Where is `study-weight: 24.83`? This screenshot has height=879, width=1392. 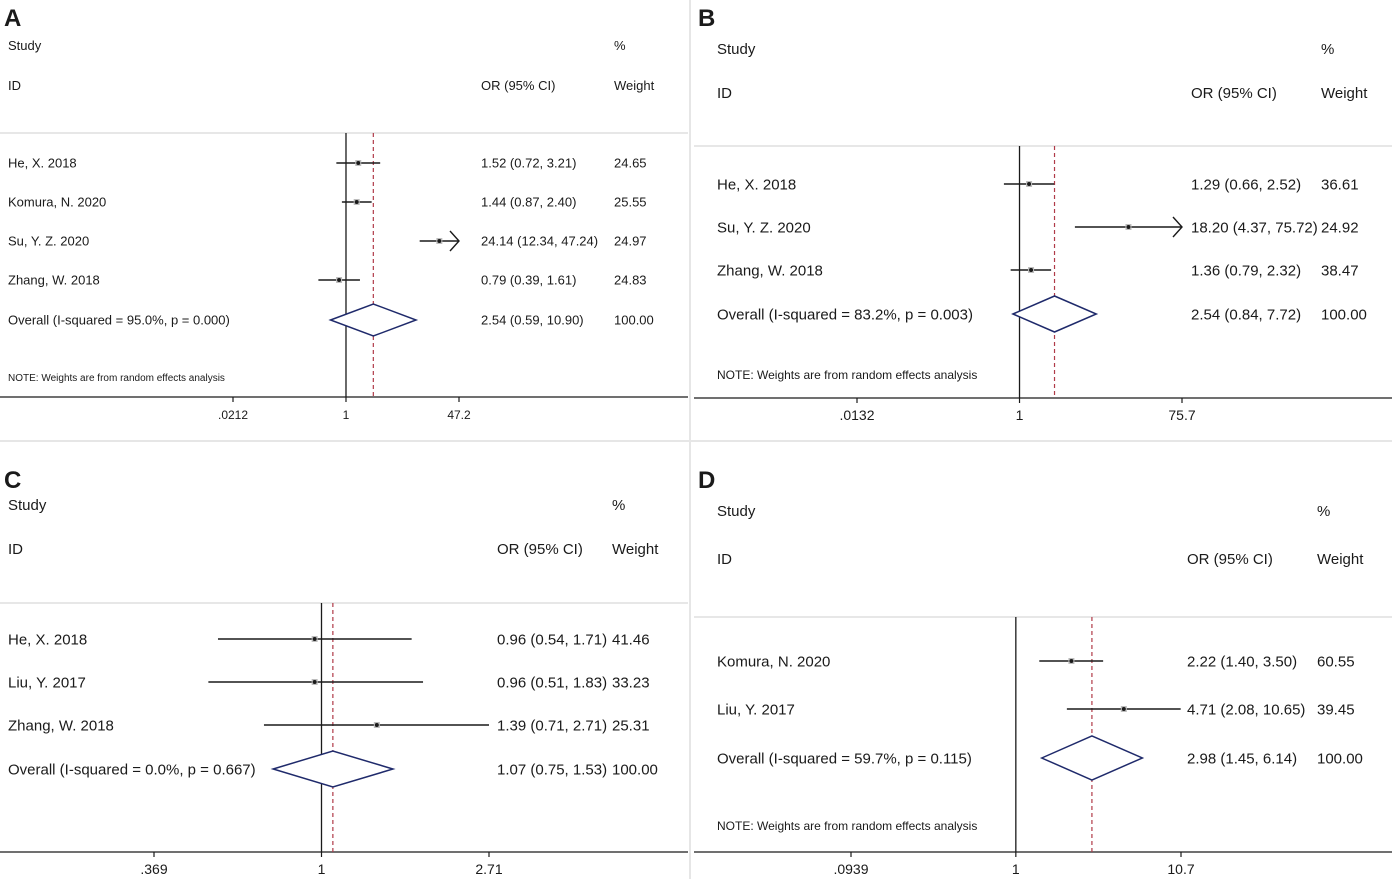
study-weight: 24.83 is located at coordinates (630, 280).